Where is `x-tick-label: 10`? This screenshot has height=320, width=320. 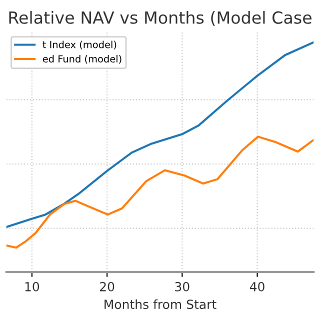 x-tick-label: 10 is located at coordinates (32, 287).